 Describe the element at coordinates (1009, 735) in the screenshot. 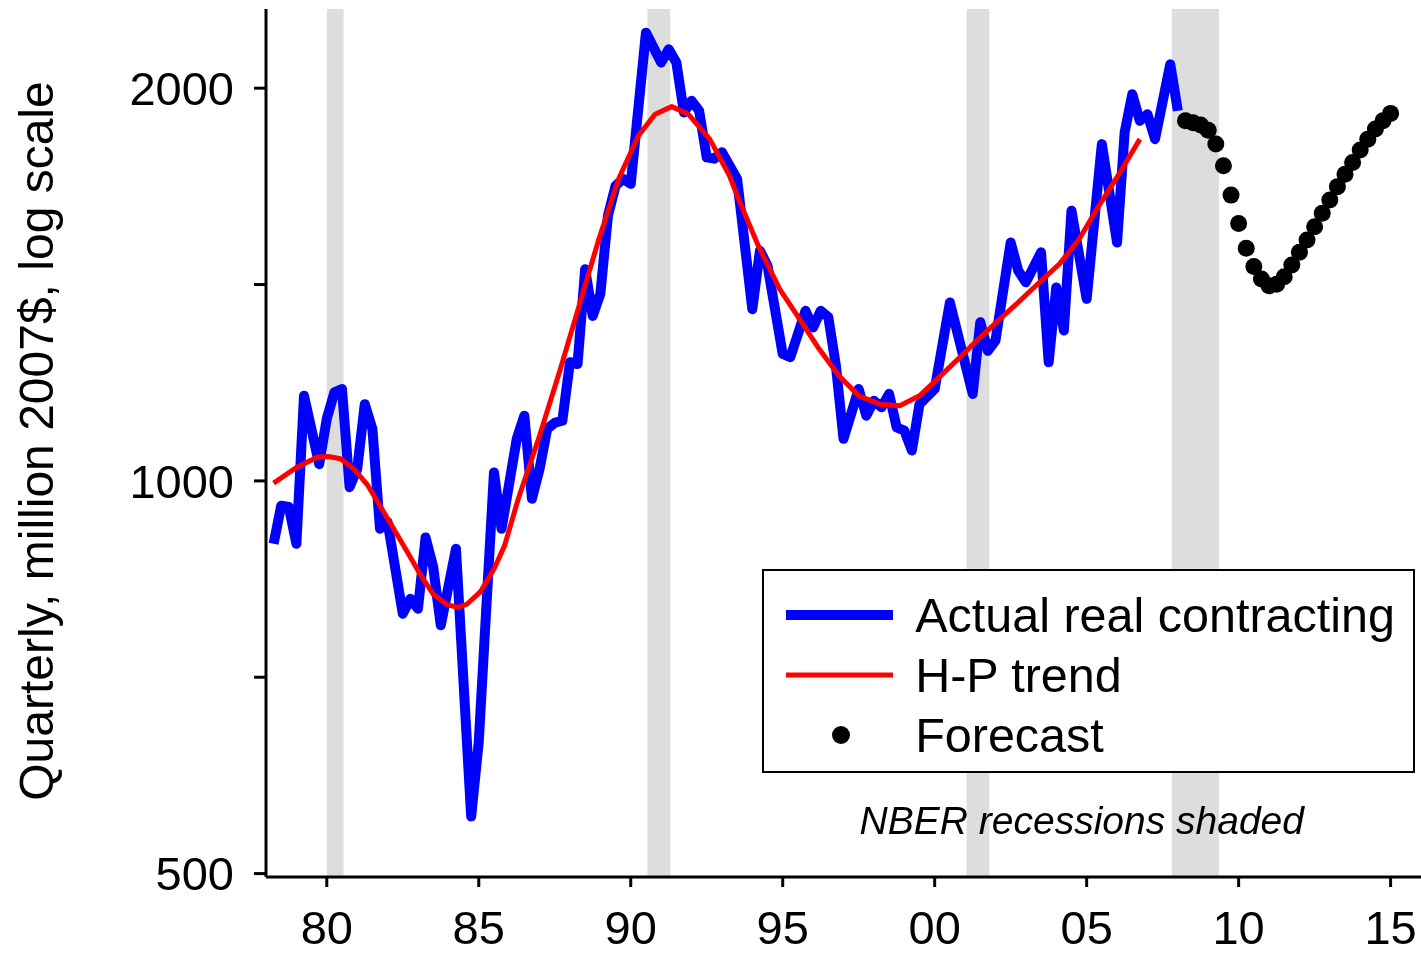

I see `legend-label: Forecast` at that location.